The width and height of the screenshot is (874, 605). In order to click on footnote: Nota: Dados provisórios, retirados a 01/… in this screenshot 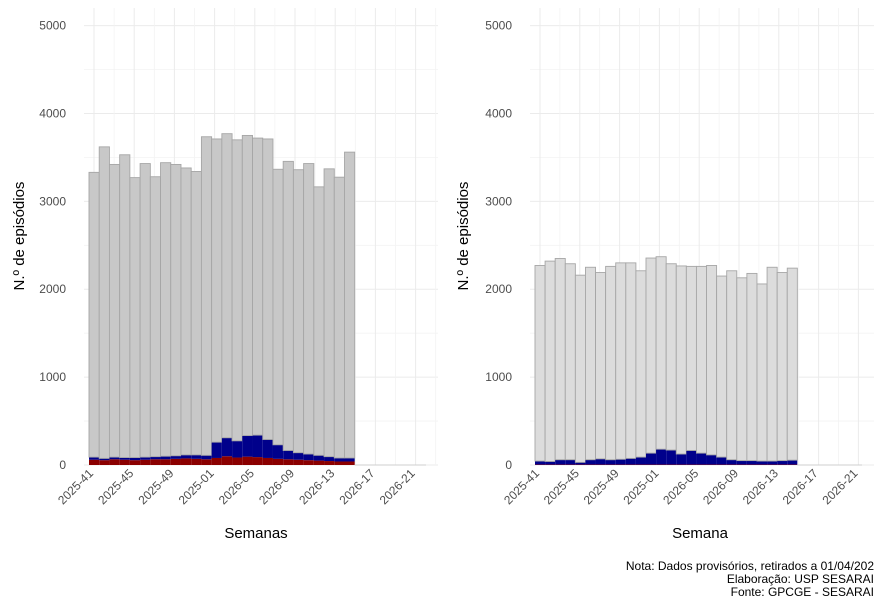, I will do `click(750, 579)`.